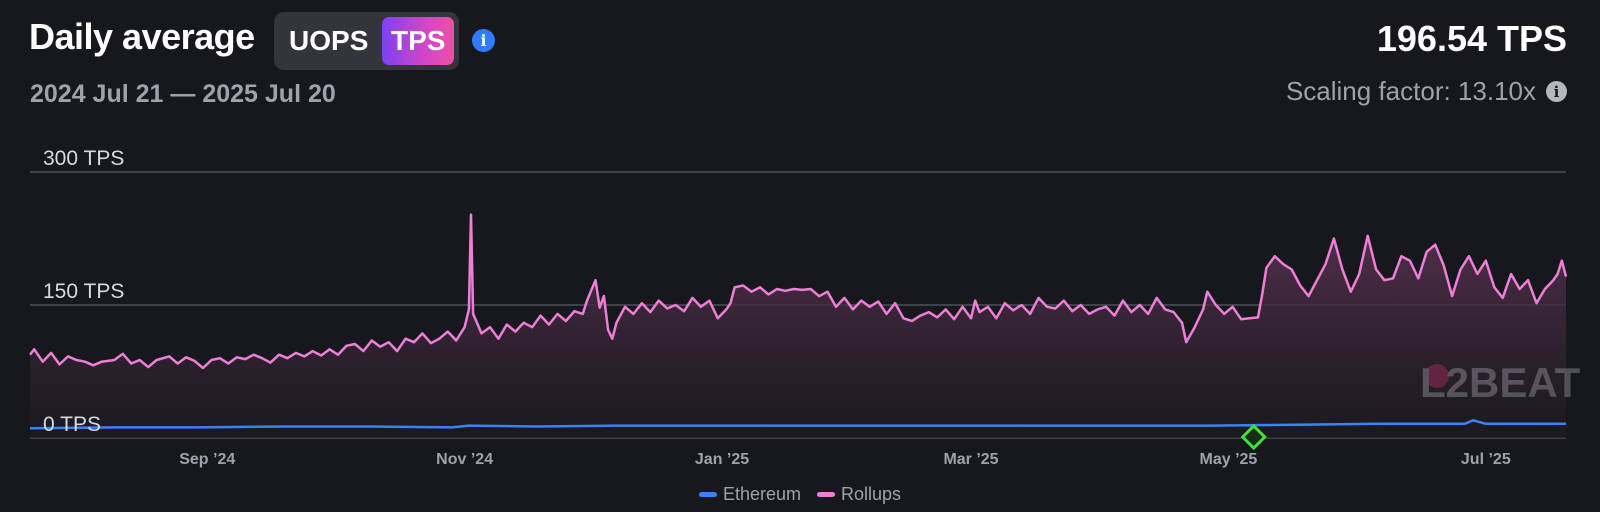 This screenshot has width=1600, height=512. I want to click on watermark-text: L2BEAT, so click(1500, 382).